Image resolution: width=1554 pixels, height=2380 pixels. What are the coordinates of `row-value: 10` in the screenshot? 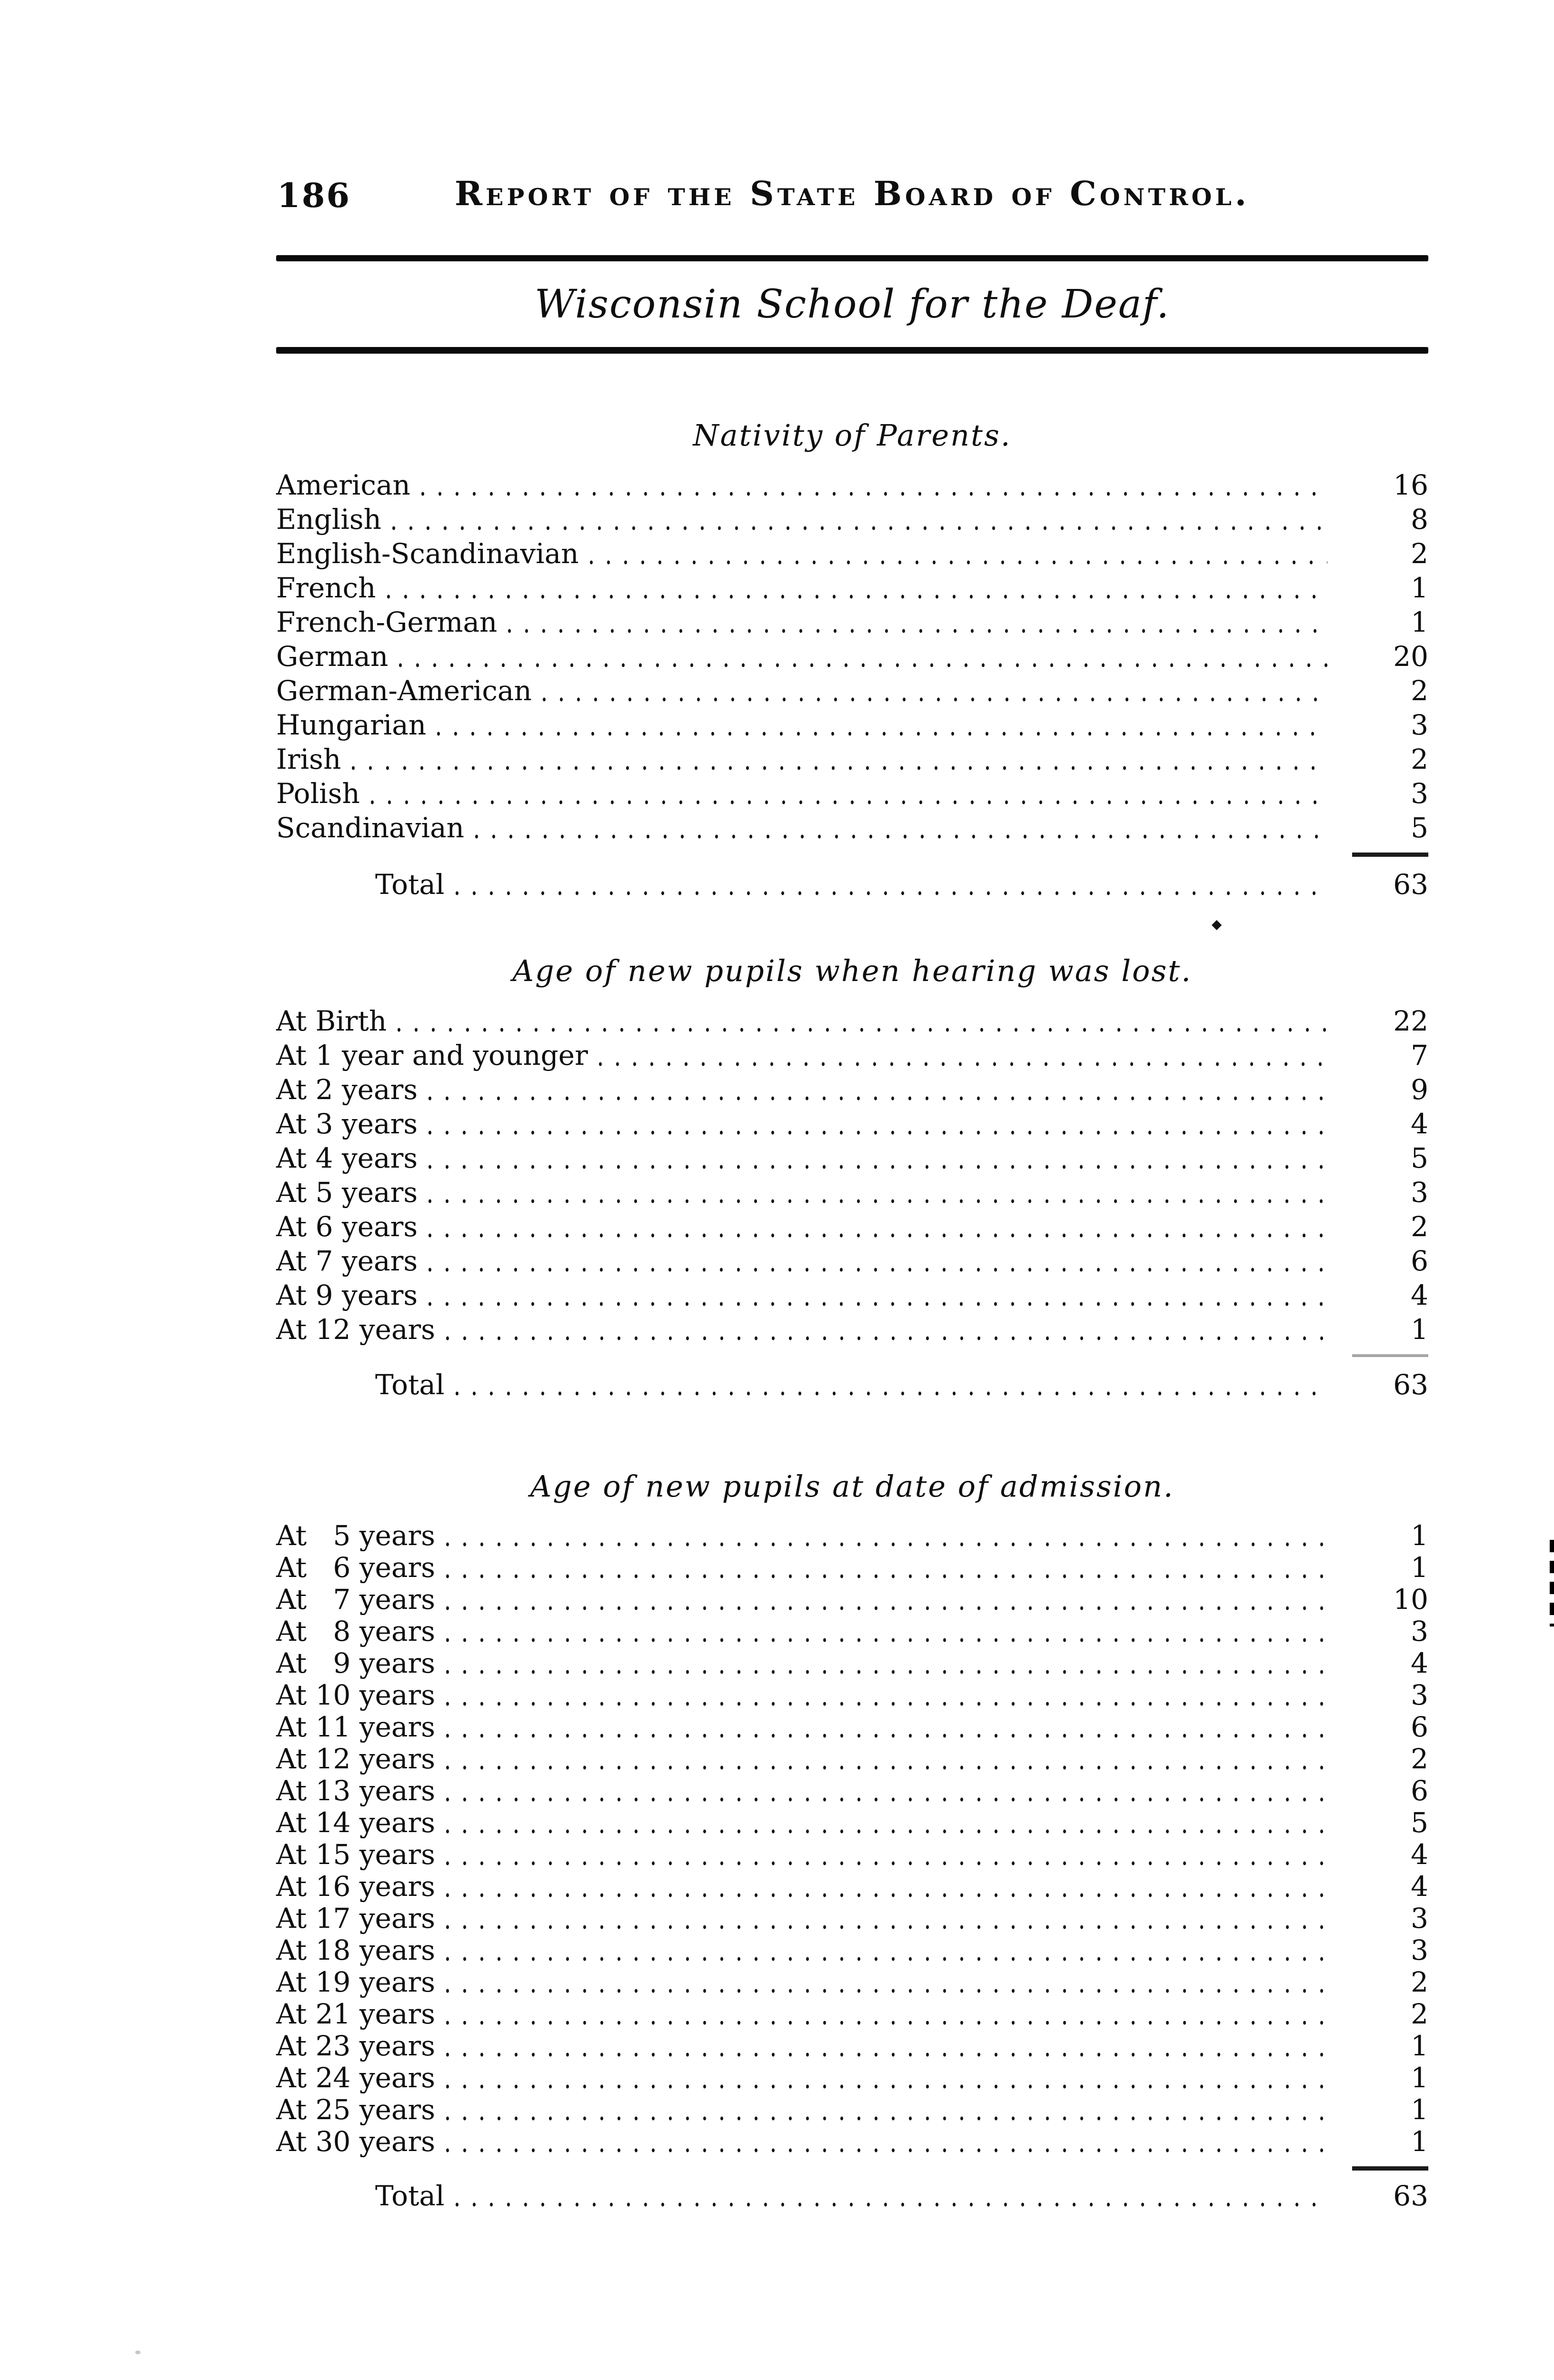 It's located at (1410, 1599).